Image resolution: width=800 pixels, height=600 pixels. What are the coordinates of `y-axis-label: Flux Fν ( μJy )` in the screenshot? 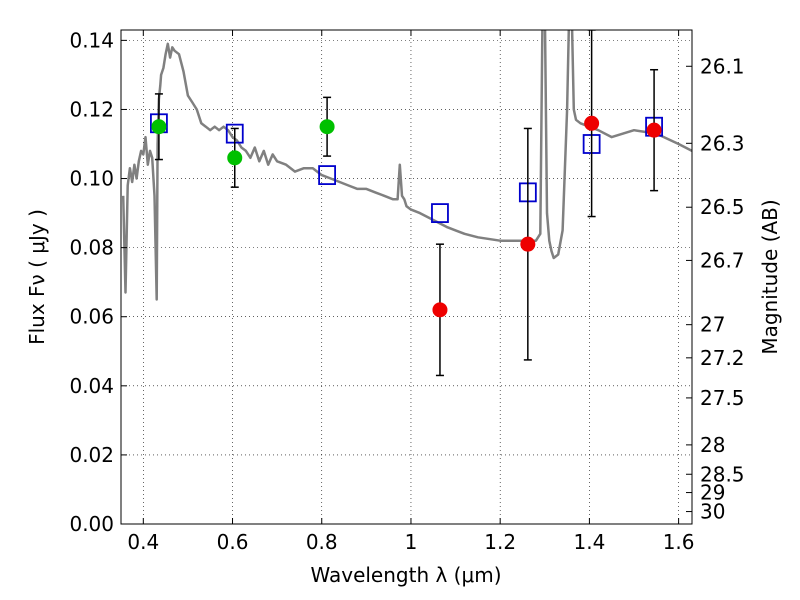 It's located at (37, 277).